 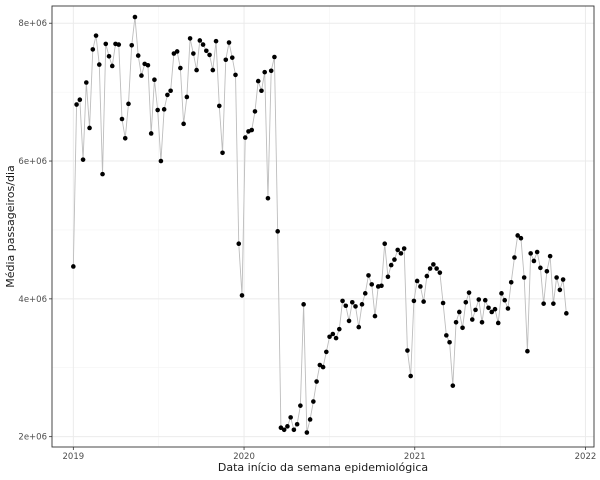 I want to click on x-tick-label: 2020, so click(x=244, y=457).